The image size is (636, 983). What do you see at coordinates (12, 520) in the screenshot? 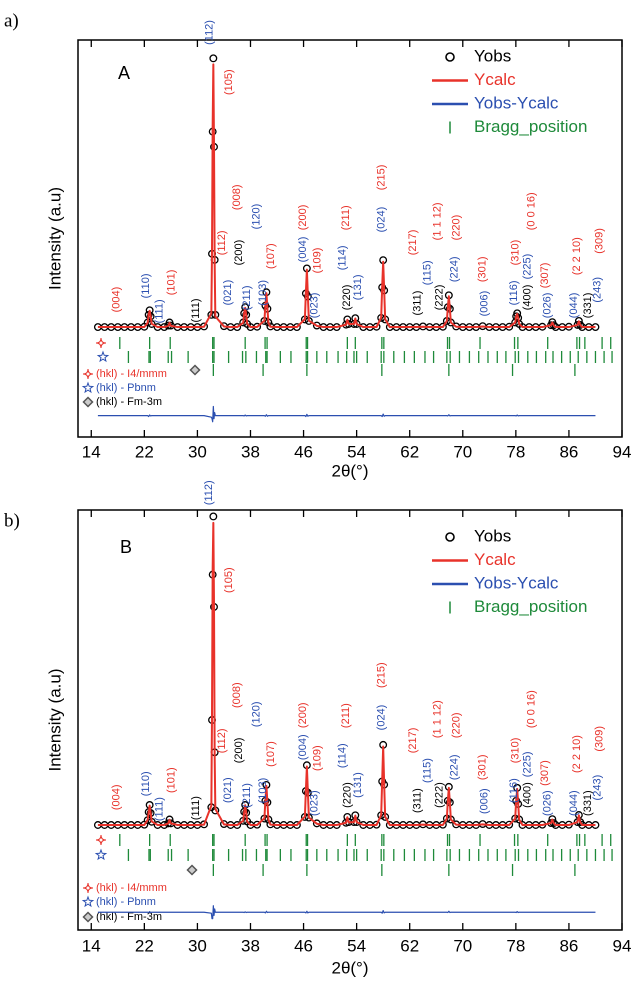
I see `panel-tag: b)` at bounding box center [12, 520].